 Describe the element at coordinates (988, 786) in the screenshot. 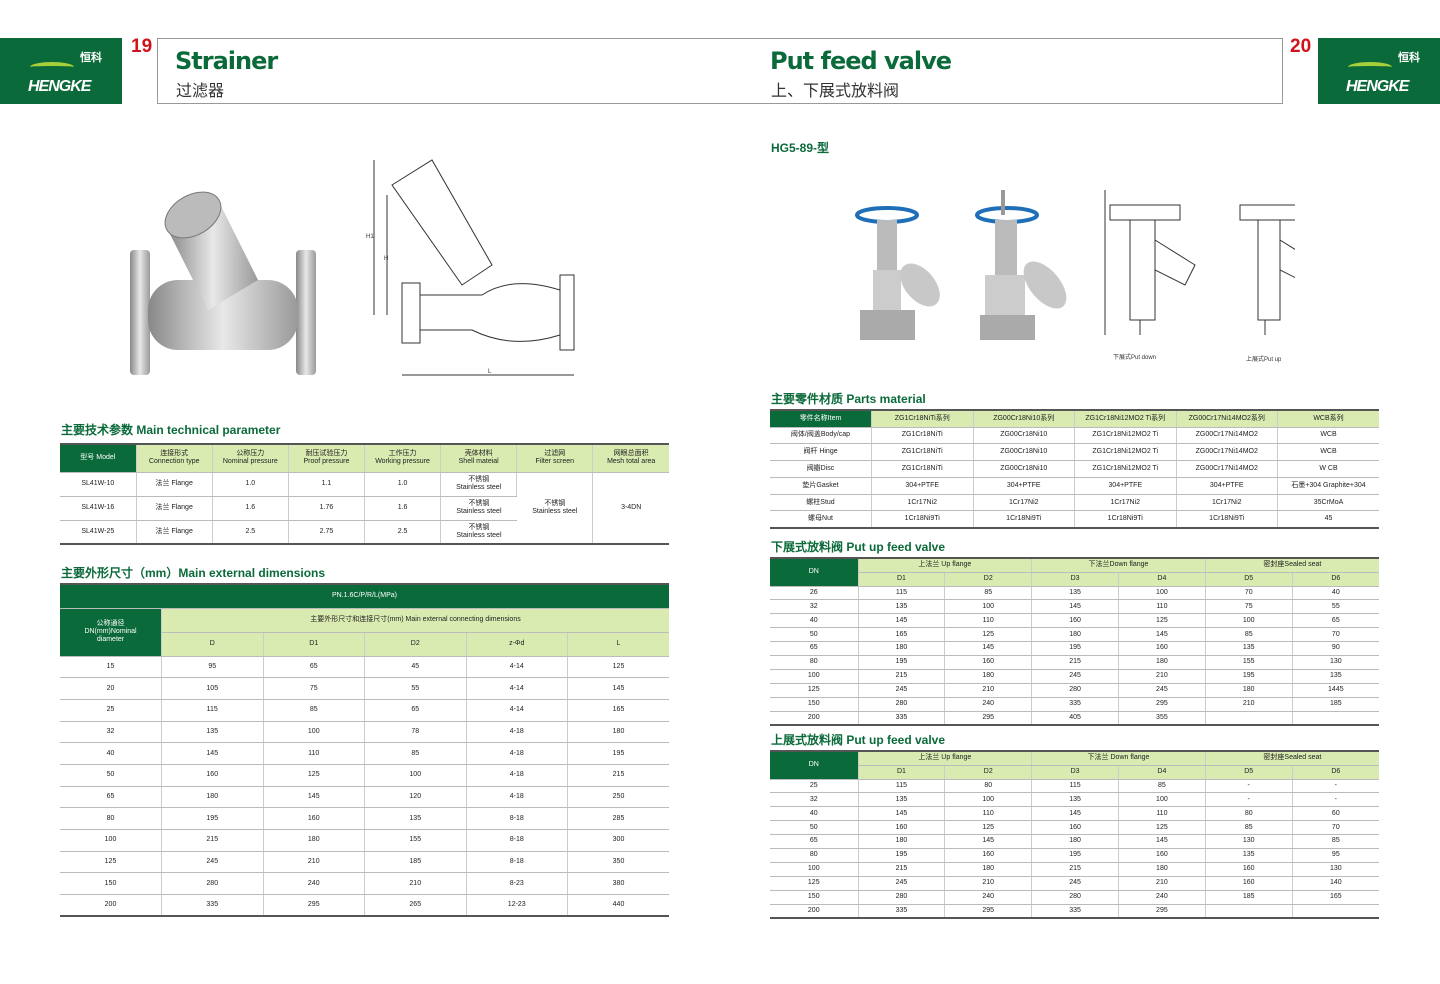

I see `table-cell: 80` at that location.